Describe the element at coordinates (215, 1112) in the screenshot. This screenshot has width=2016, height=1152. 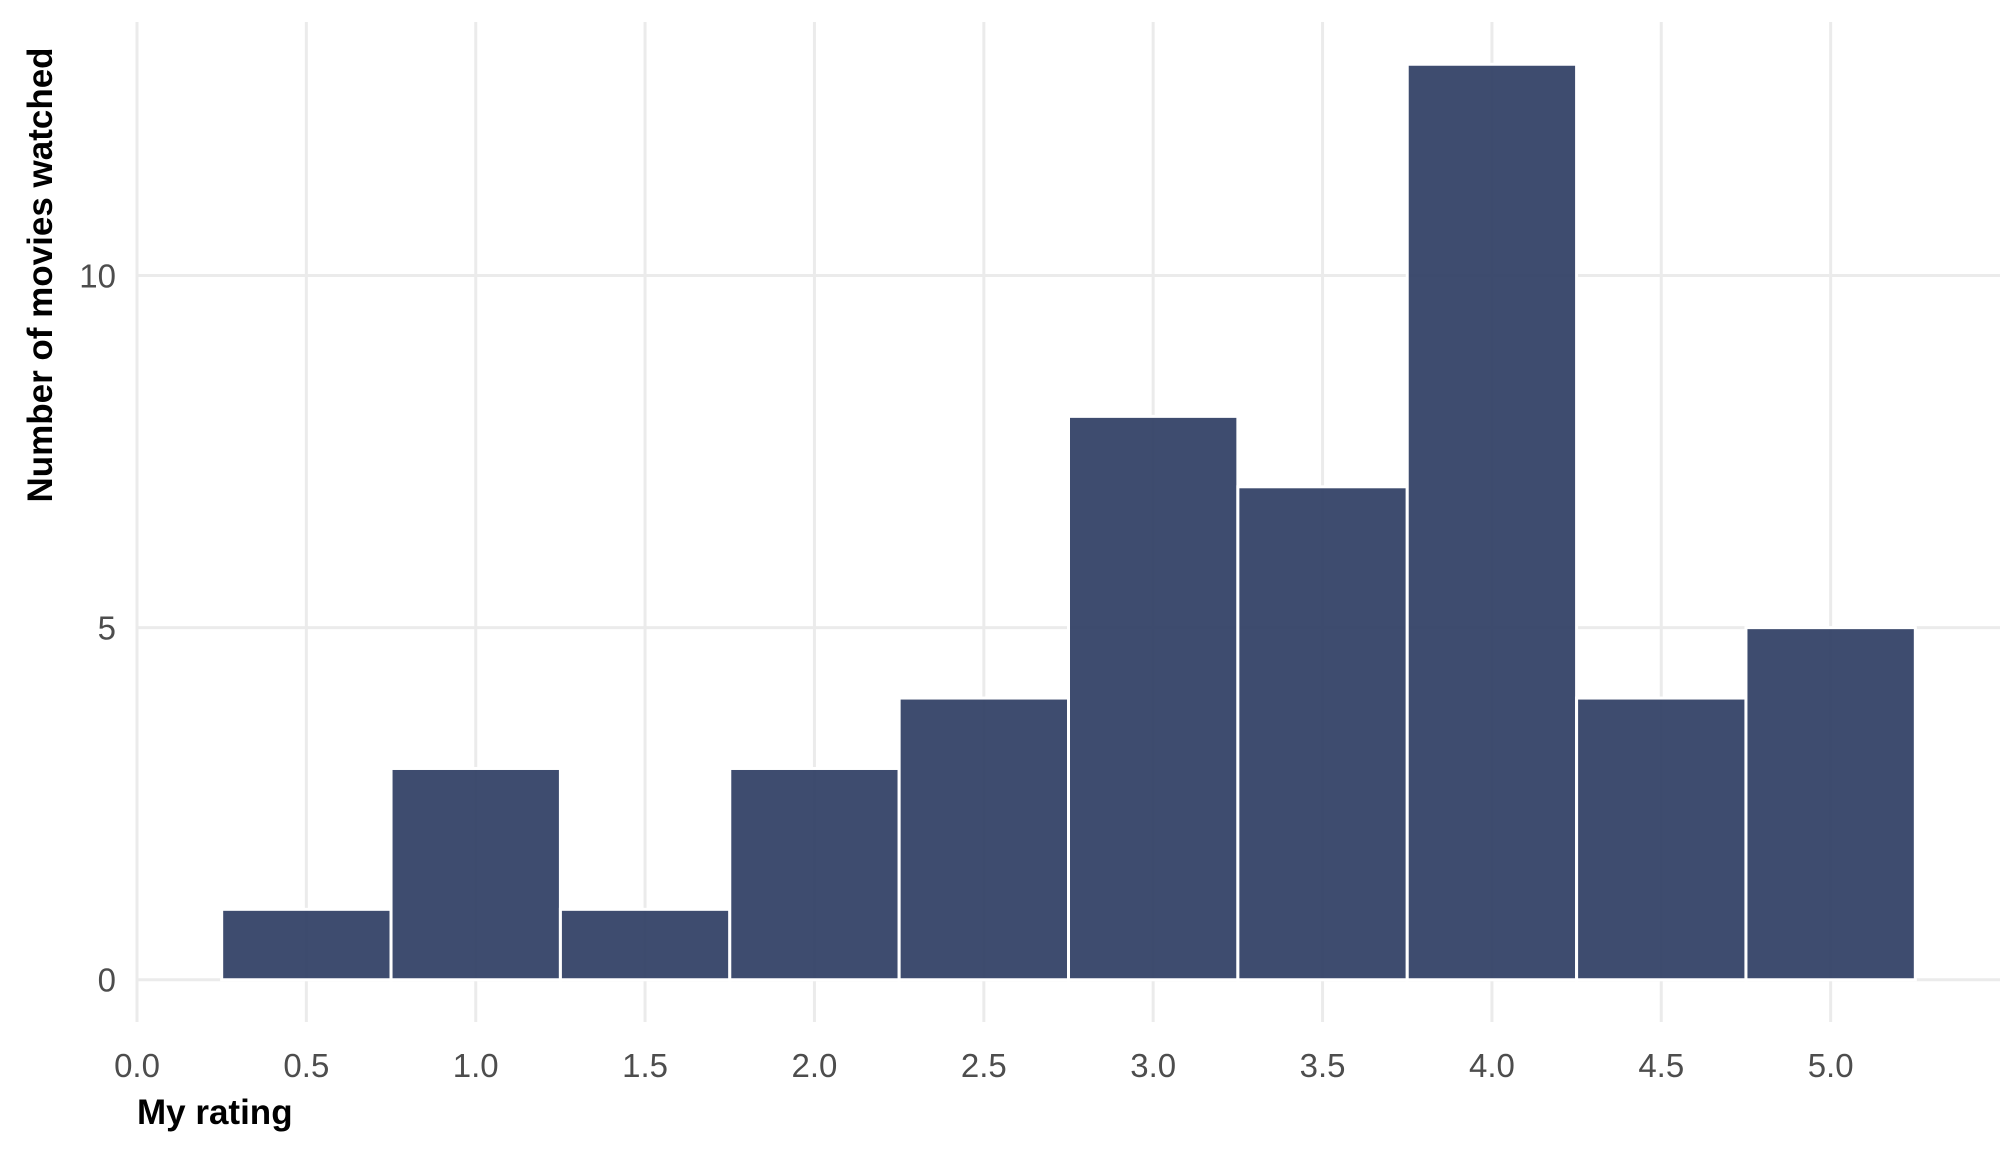
I see `x-axis-title: My rating` at that location.